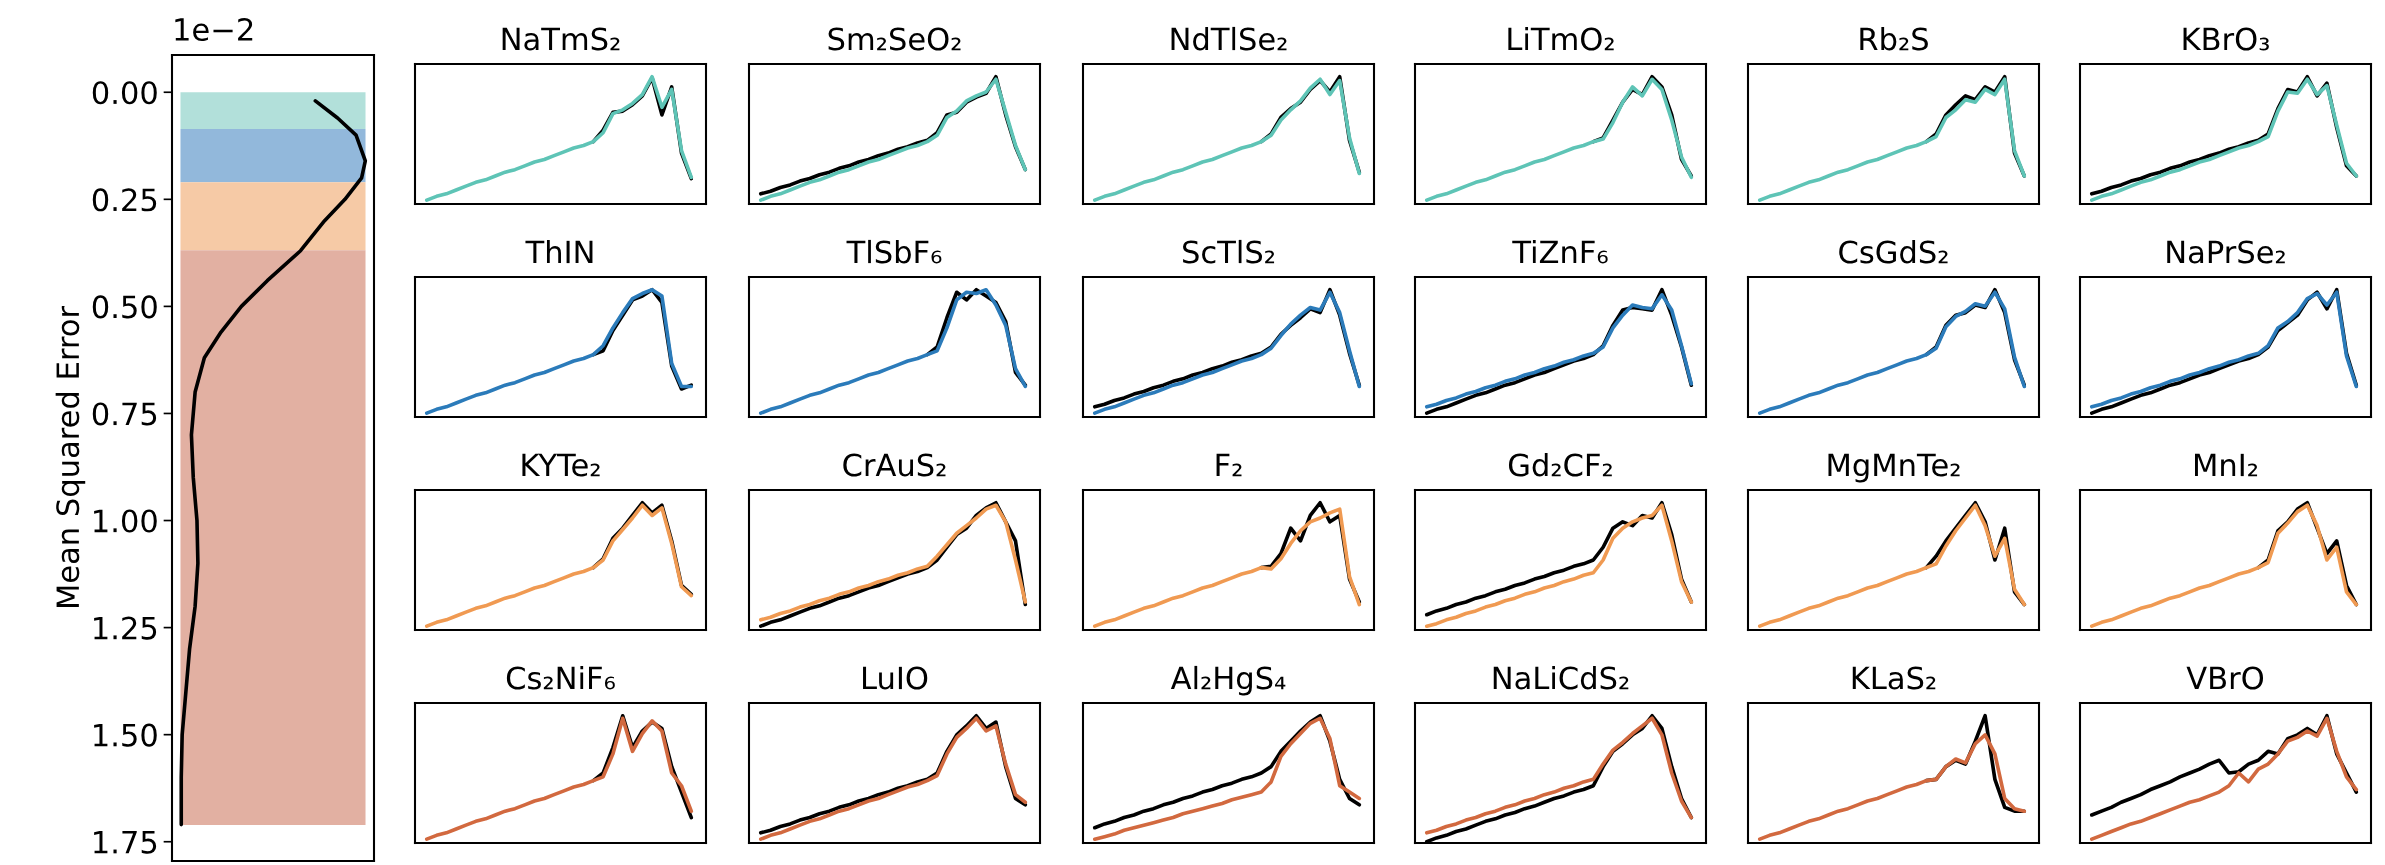 Image resolution: width=2385 pixels, height=865 pixels. What do you see at coordinates (125, 628) in the screenshot?
I see `y-tick-label: 1.25` at bounding box center [125, 628].